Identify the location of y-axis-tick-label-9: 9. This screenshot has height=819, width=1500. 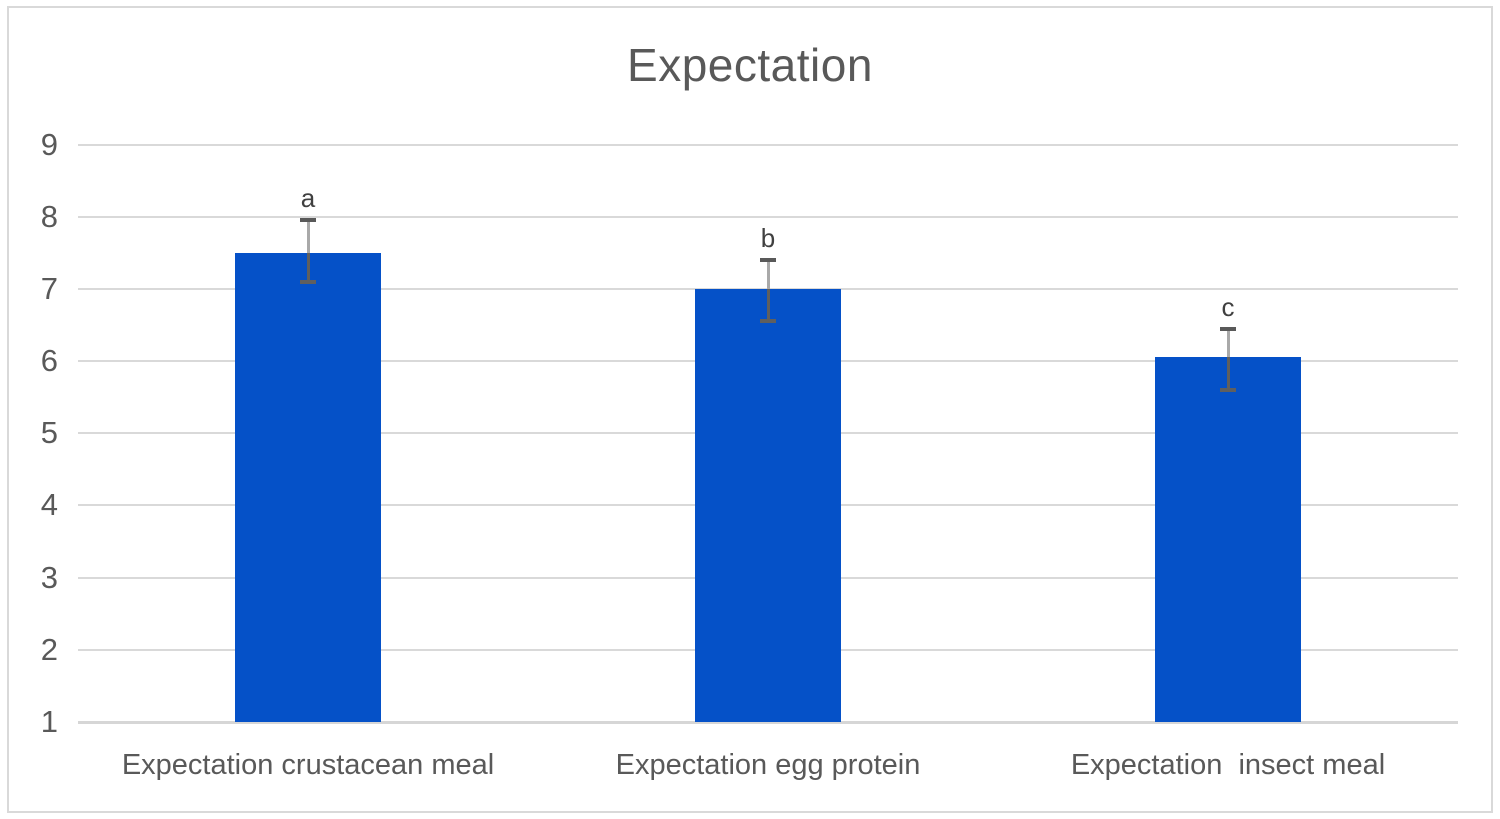
(49, 144).